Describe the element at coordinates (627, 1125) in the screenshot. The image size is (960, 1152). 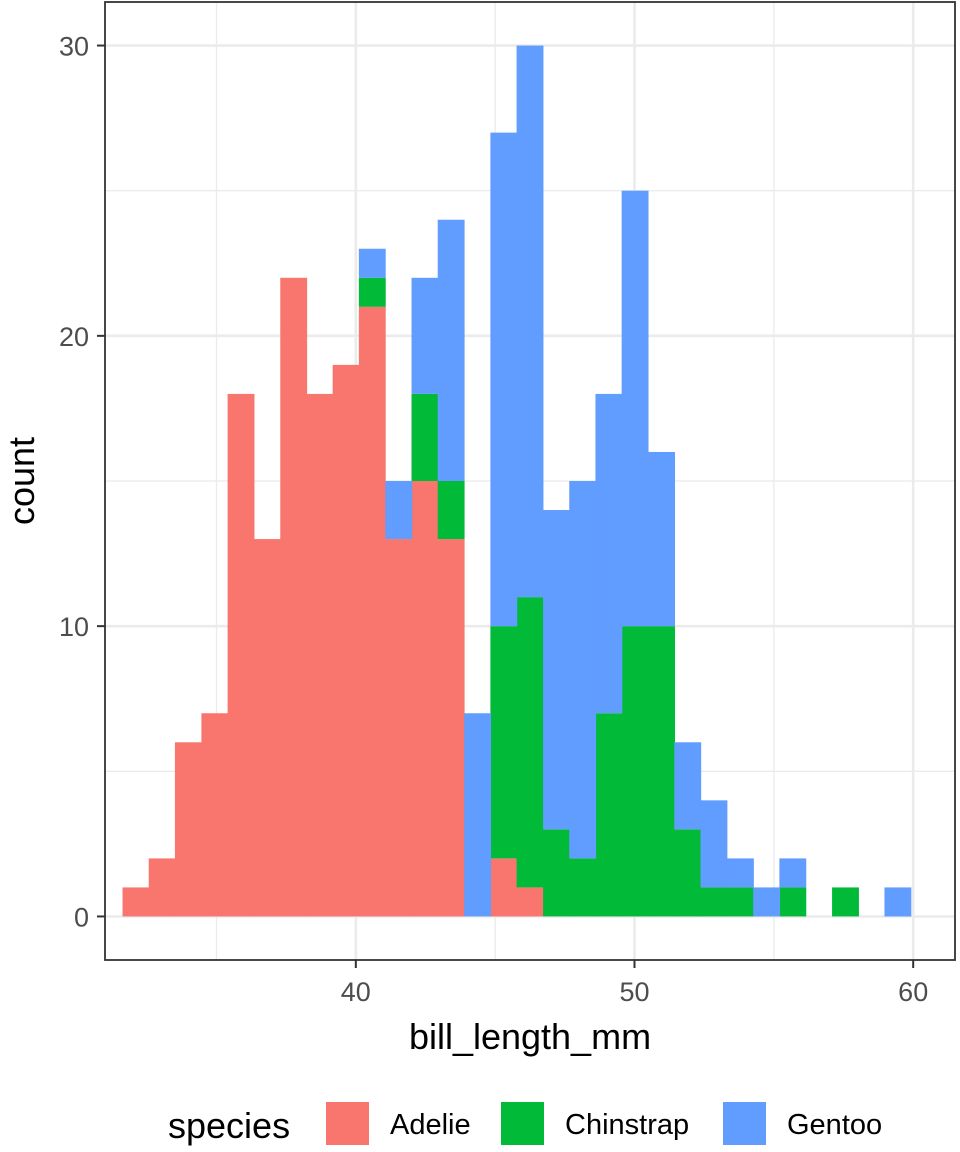
I see `legend-label-chinstrap: Chinstrap` at that location.